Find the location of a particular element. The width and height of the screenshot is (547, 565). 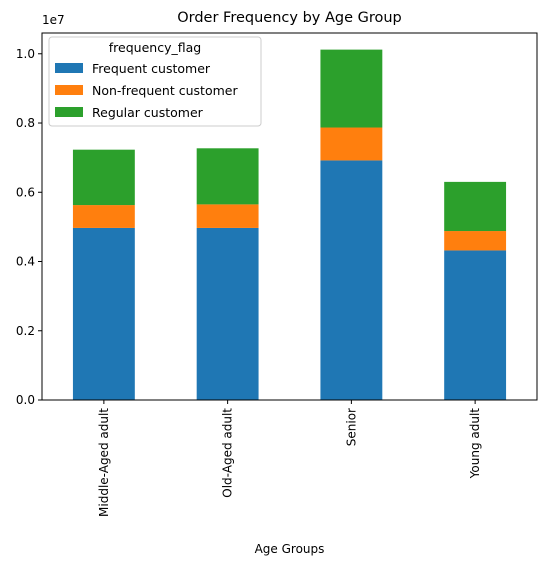

bar-regular-customer-middle-aged-adult is located at coordinates (103, 177).